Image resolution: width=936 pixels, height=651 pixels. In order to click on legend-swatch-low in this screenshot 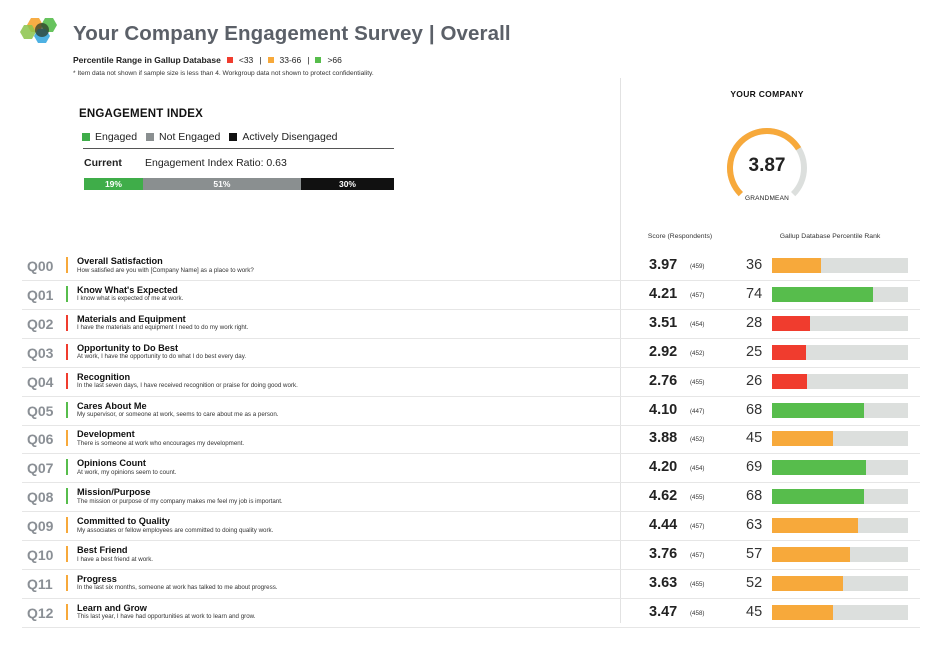, I will do `click(229, 60)`.